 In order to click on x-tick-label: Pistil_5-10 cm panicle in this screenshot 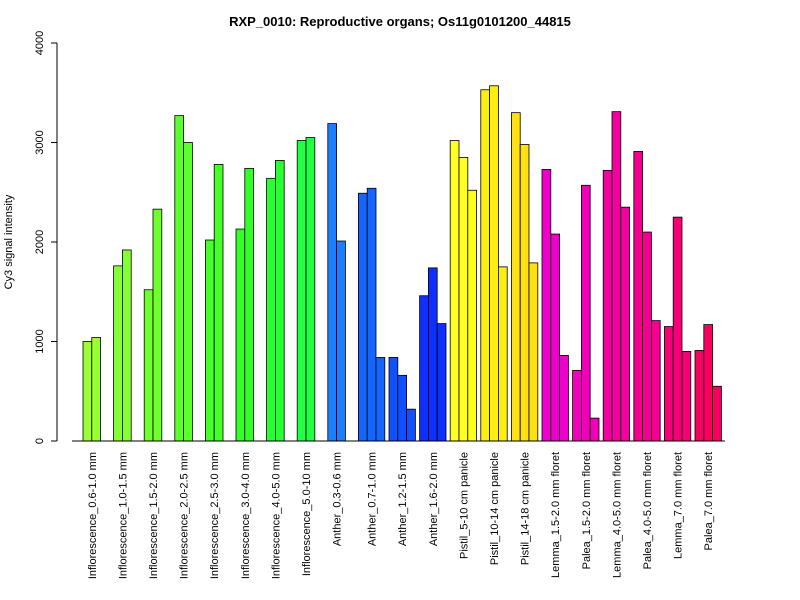, I will do `click(464, 505)`.